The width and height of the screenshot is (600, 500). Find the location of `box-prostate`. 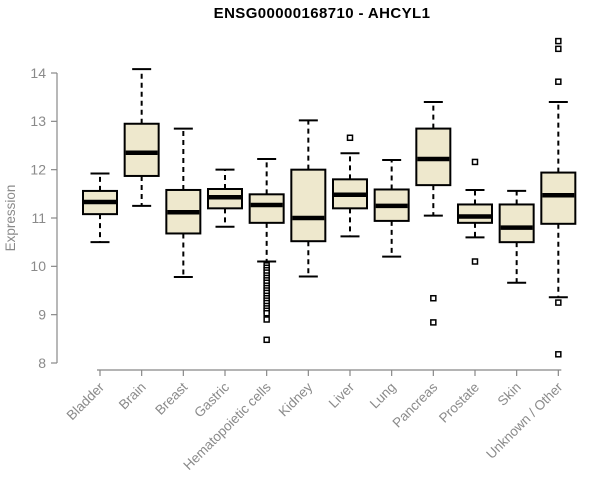

box-prostate is located at coordinates (474, 211).